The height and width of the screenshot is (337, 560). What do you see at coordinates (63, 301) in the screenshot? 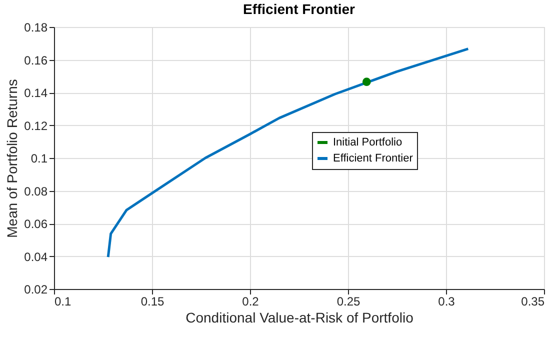
I see `x-tick-label: 0.1` at bounding box center [63, 301].